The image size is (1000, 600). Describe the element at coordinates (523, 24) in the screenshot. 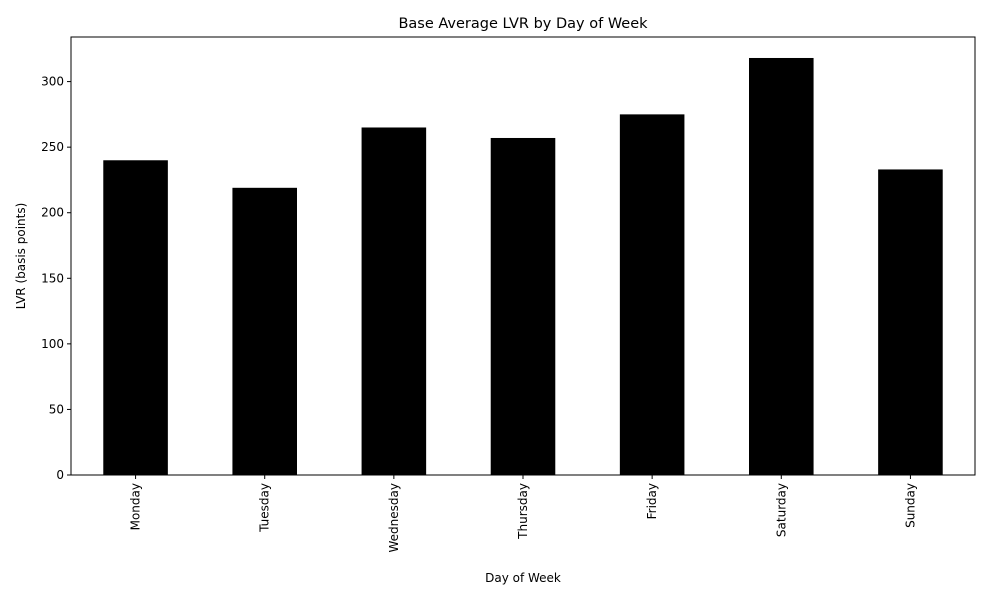

I see `chart-title: Base Average LVR by Day of Week` at that location.